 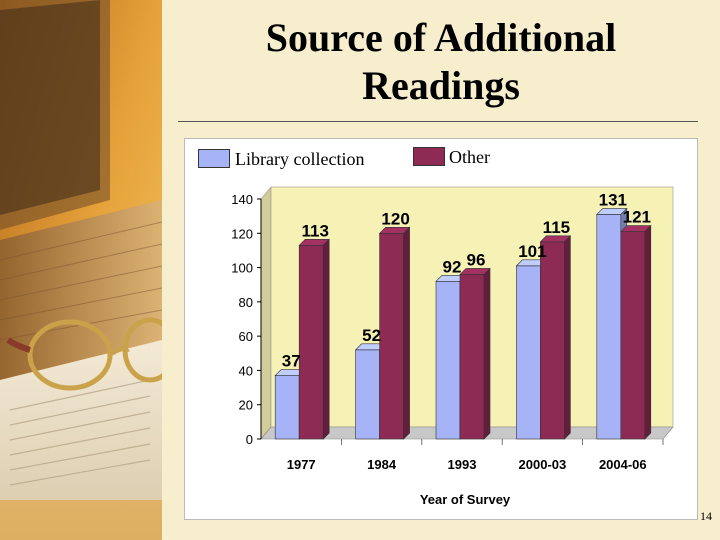 I want to click on data-label: 92, so click(x=452, y=266).